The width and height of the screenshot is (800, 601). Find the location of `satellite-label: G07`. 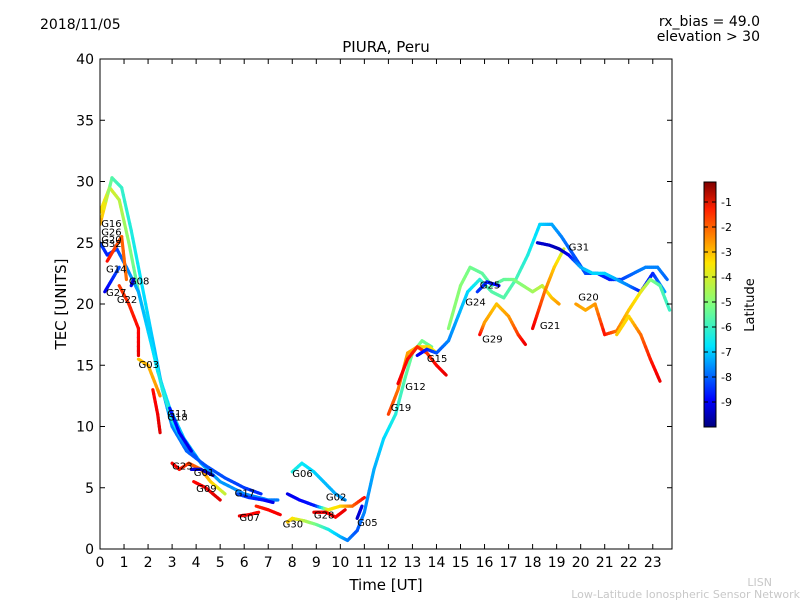

satellite-label: G07 is located at coordinates (249, 518).